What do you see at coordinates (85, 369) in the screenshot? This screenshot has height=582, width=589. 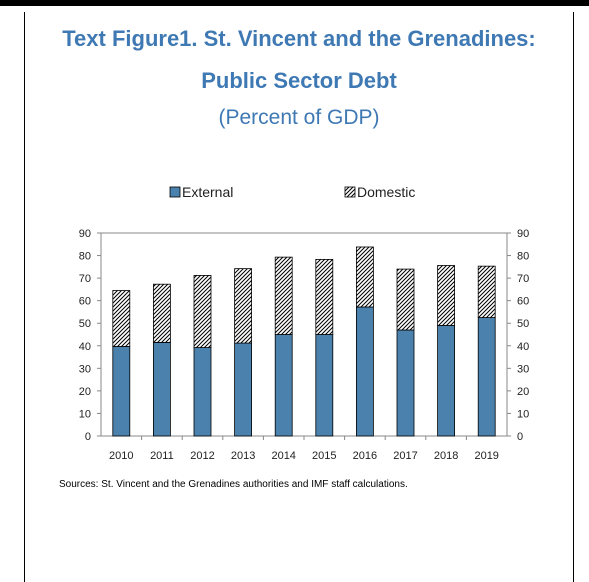 I see `y-tick-label-left: 30` at bounding box center [85, 369].